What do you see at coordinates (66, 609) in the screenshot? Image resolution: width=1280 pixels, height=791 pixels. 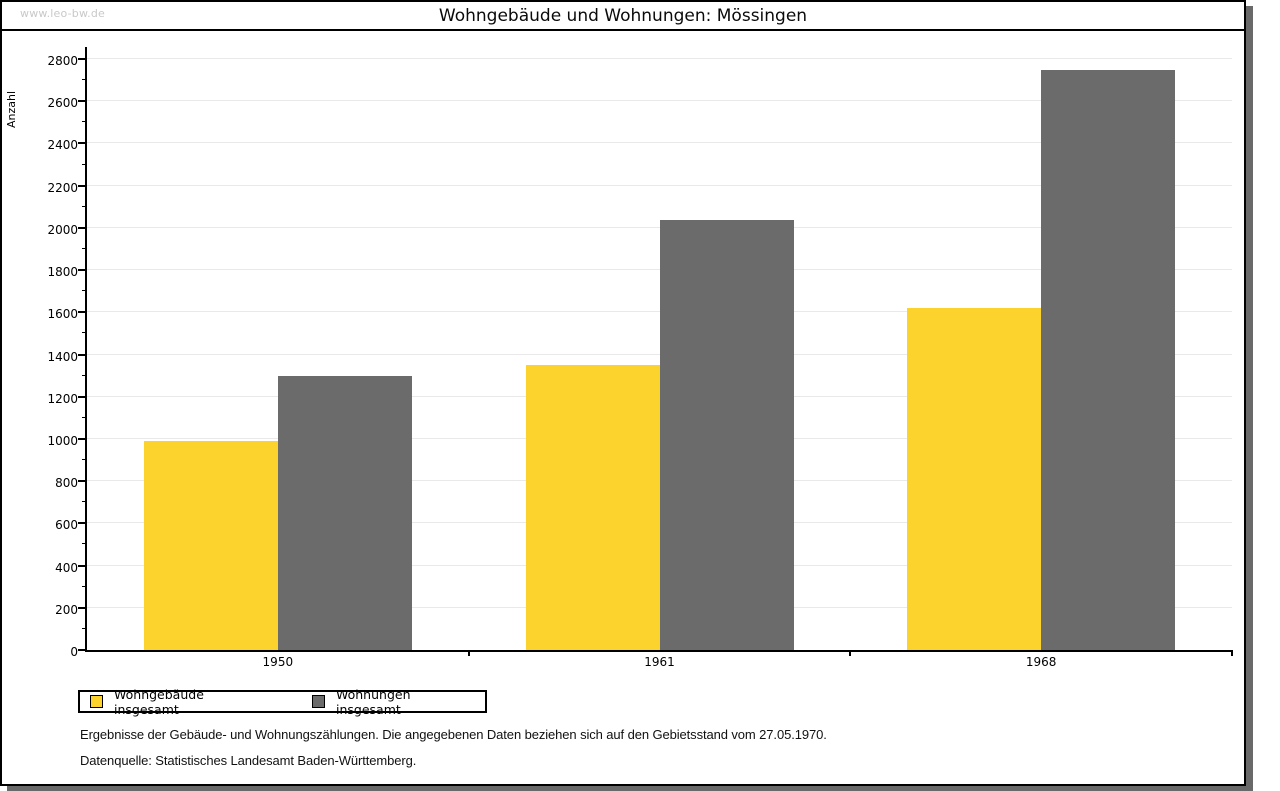 I see `y-axis-tick-label: 200` at bounding box center [66, 609].